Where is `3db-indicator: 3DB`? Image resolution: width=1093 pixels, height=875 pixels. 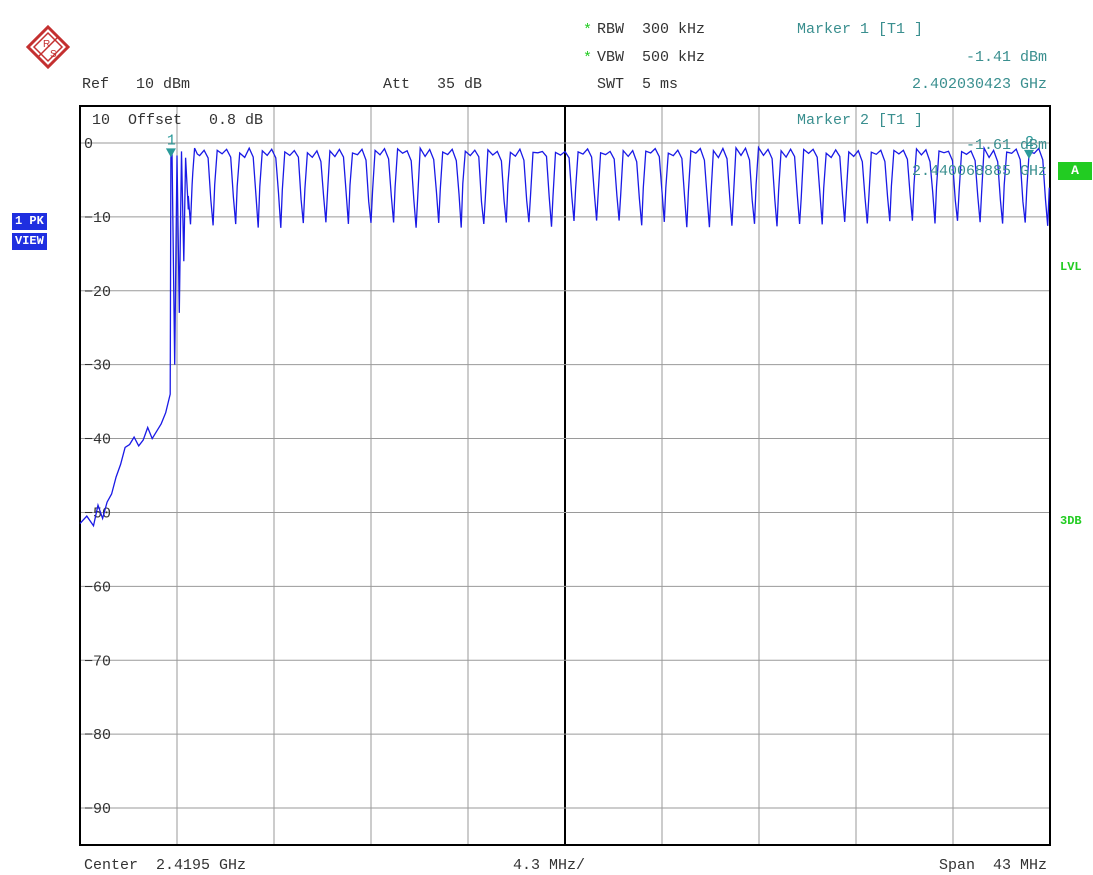 3db-indicator: 3DB is located at coordinates (1071, 521).